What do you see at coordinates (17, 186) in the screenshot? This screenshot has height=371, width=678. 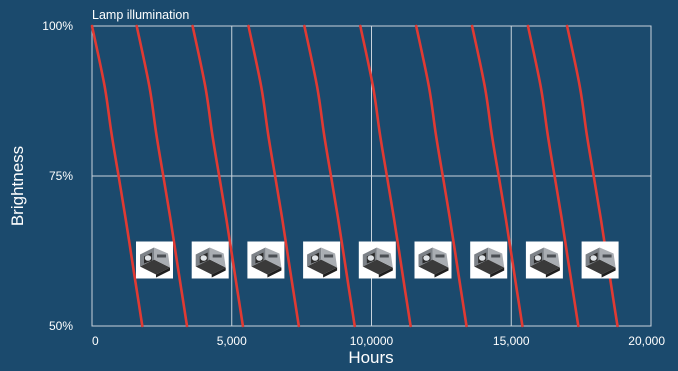 I see `y-axis-label: Brightness` at bounding box center [17, 186].